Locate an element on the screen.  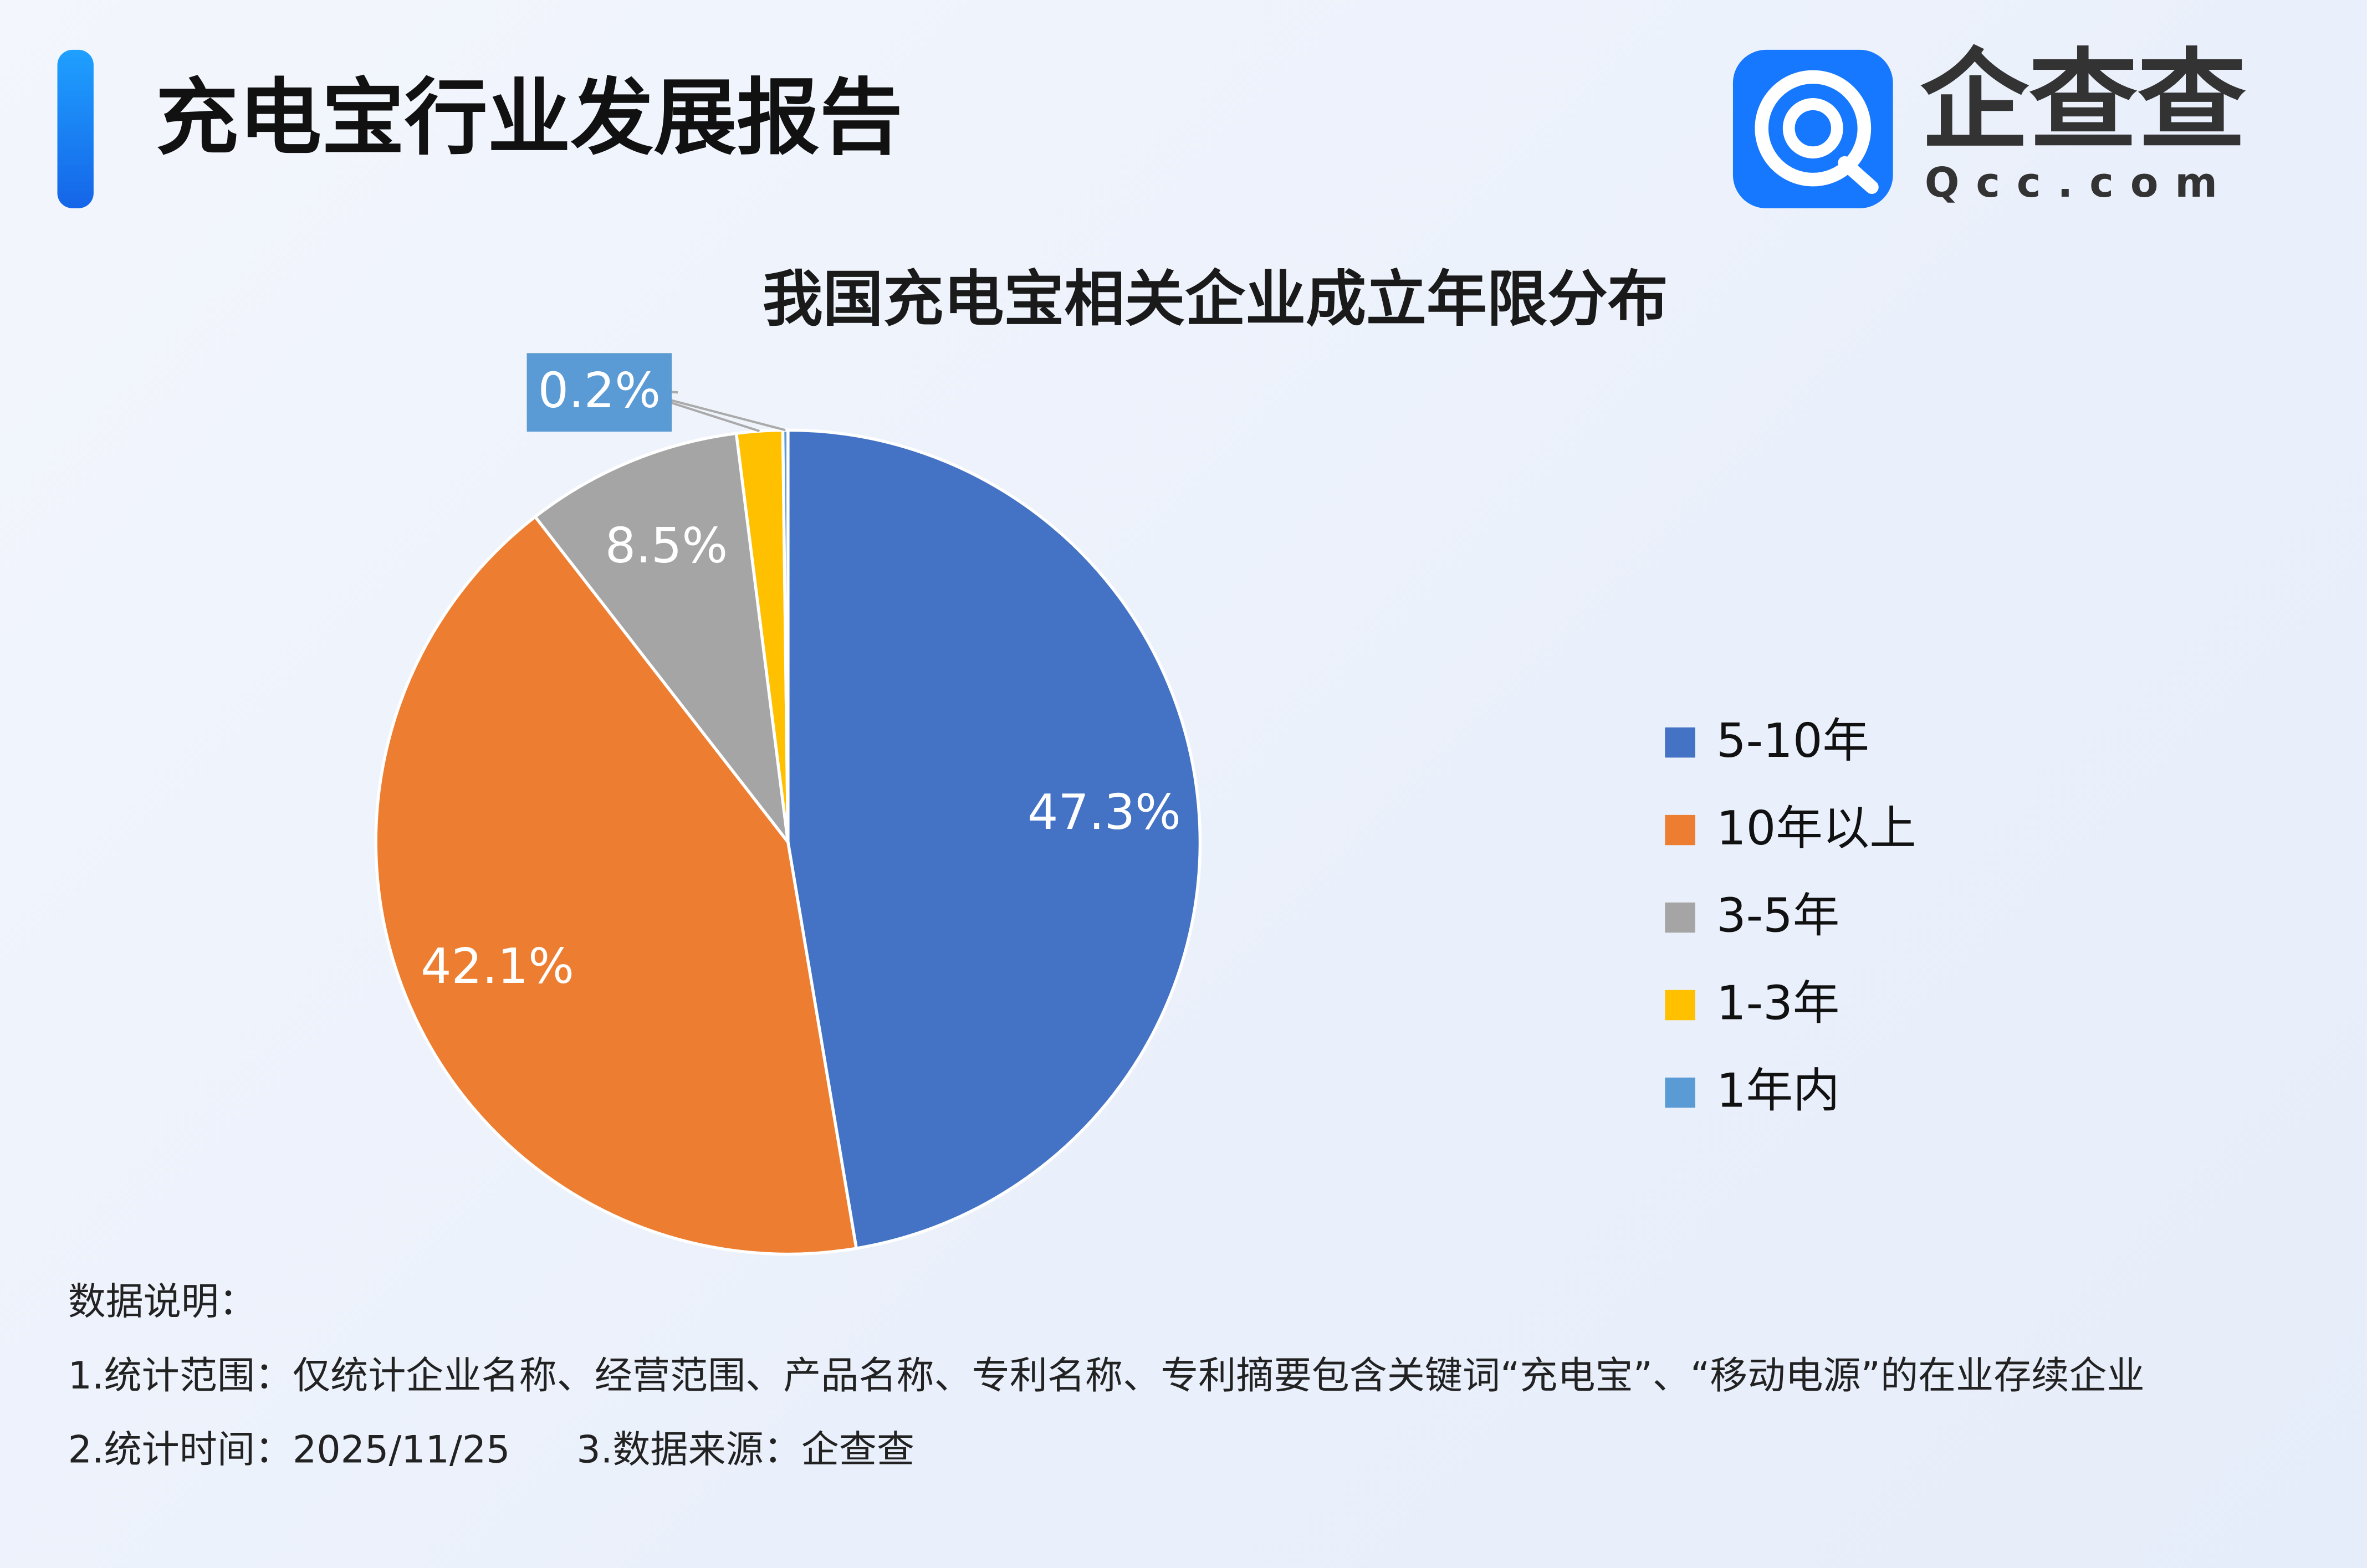
data-label: 42.1% is located at coordinates (497, 966).